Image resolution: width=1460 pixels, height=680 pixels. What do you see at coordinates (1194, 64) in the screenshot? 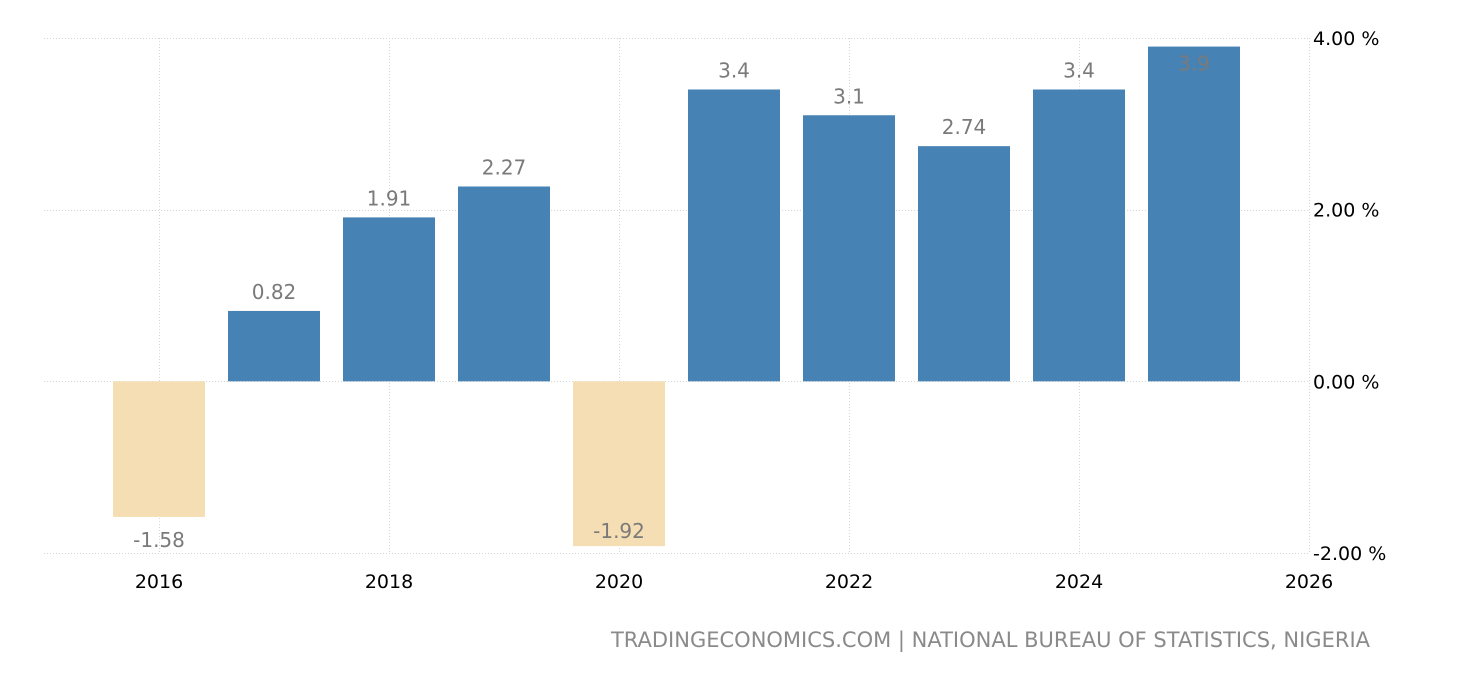
I see `data-label-2025: 3.9` at bounding box center [1194, 64].